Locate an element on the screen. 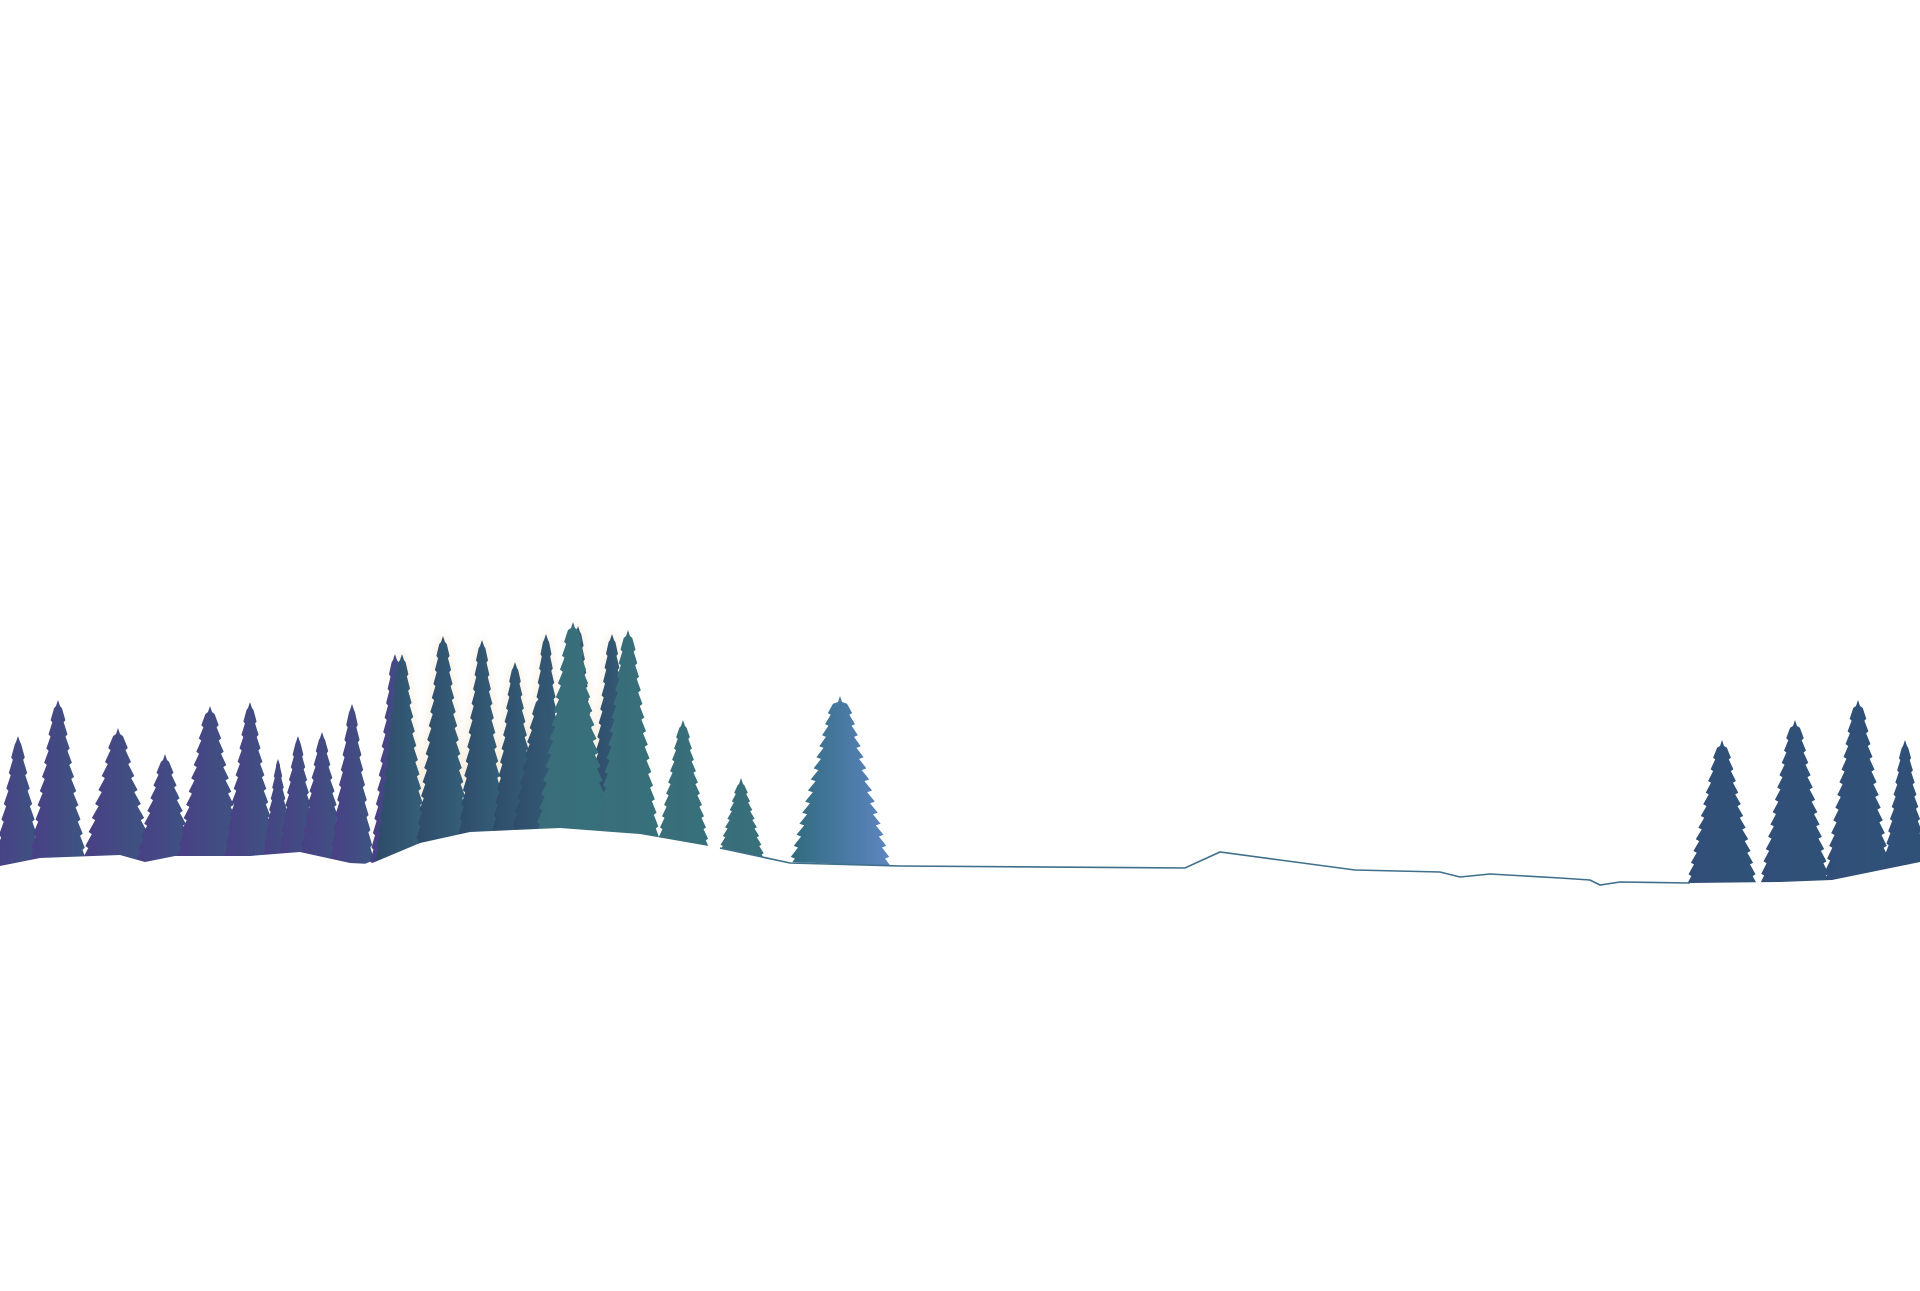 This screenshot has height=1291, width=1920. lone-tree is located at coordinates (840, 786).